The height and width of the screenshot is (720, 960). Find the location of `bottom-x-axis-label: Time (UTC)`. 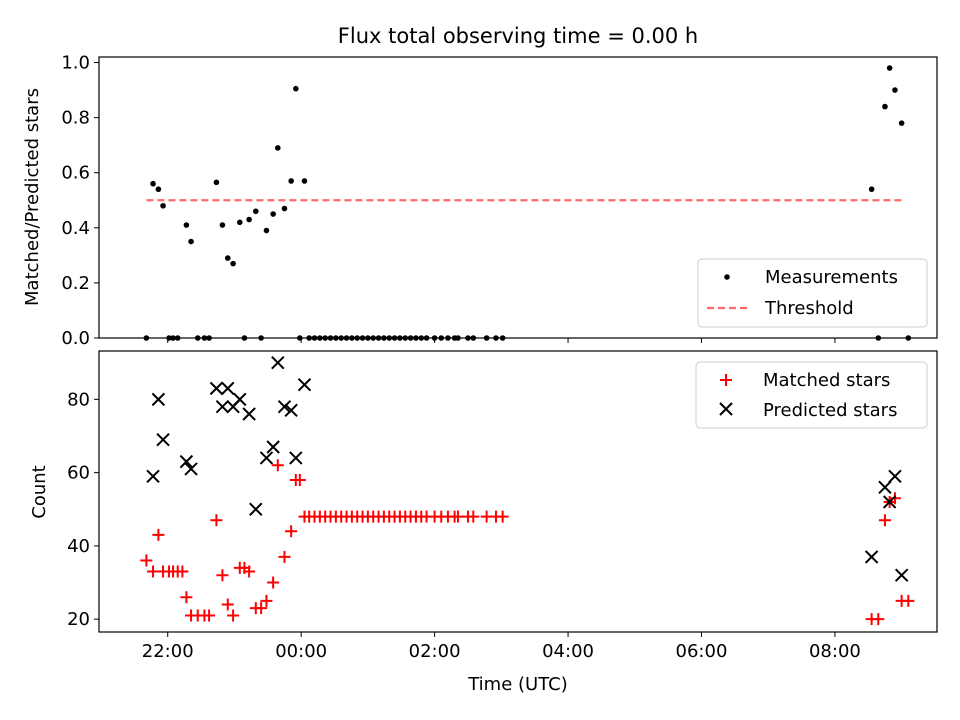

bottom-x-axis-label: Time (UTC) is located at coordinates (517, 684).